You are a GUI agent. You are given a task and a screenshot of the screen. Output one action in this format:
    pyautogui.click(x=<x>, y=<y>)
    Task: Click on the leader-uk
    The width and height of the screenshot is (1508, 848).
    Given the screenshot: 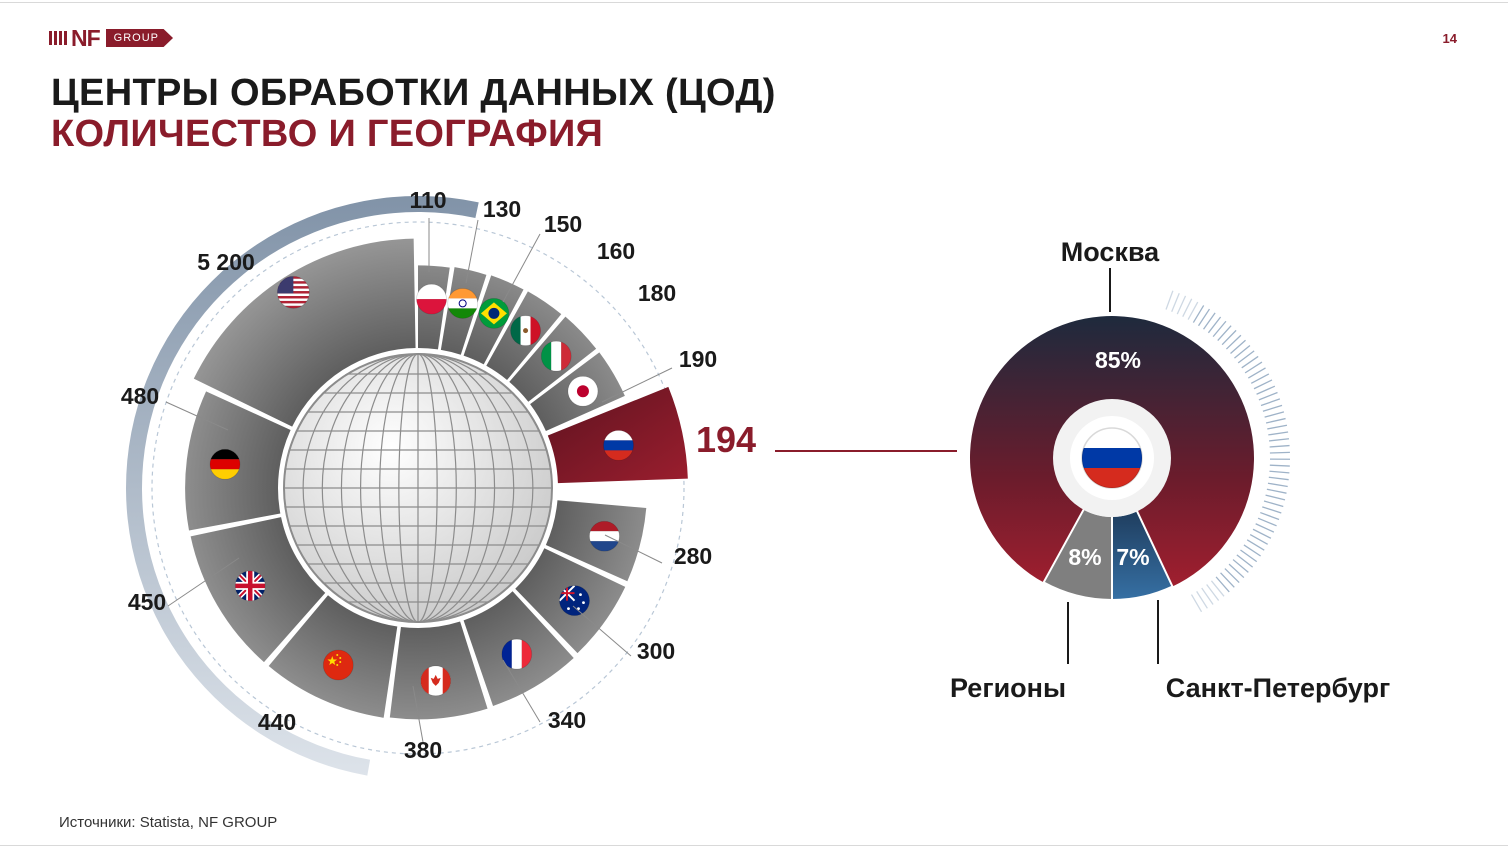 What is the action you would take?
    pyautogui.click(x=203, y=582)
    